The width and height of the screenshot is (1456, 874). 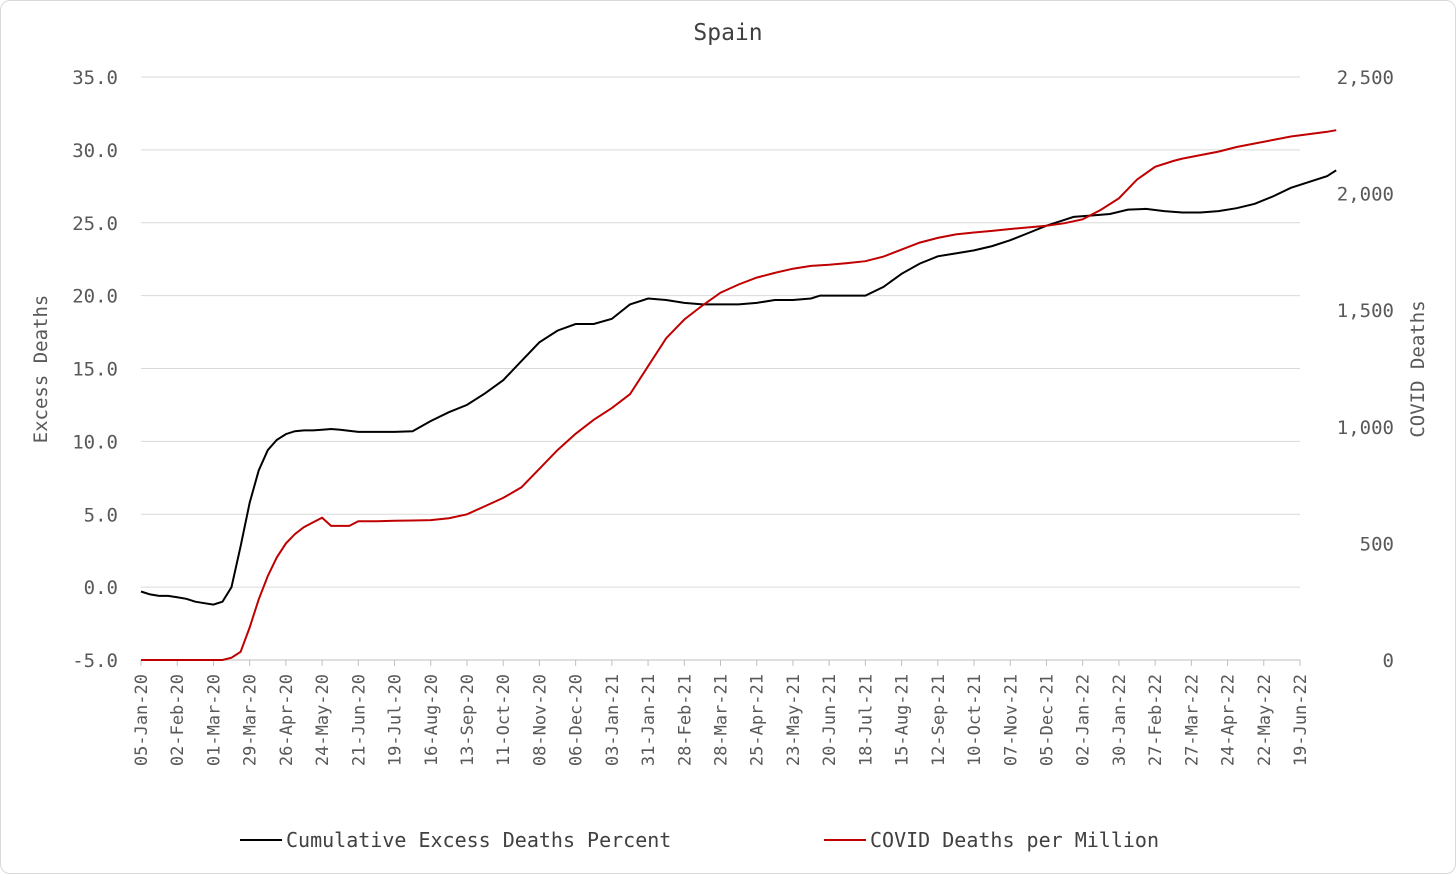 I want to click on x-tick-label: 26-Apr-20, so click(x=287, y=720).